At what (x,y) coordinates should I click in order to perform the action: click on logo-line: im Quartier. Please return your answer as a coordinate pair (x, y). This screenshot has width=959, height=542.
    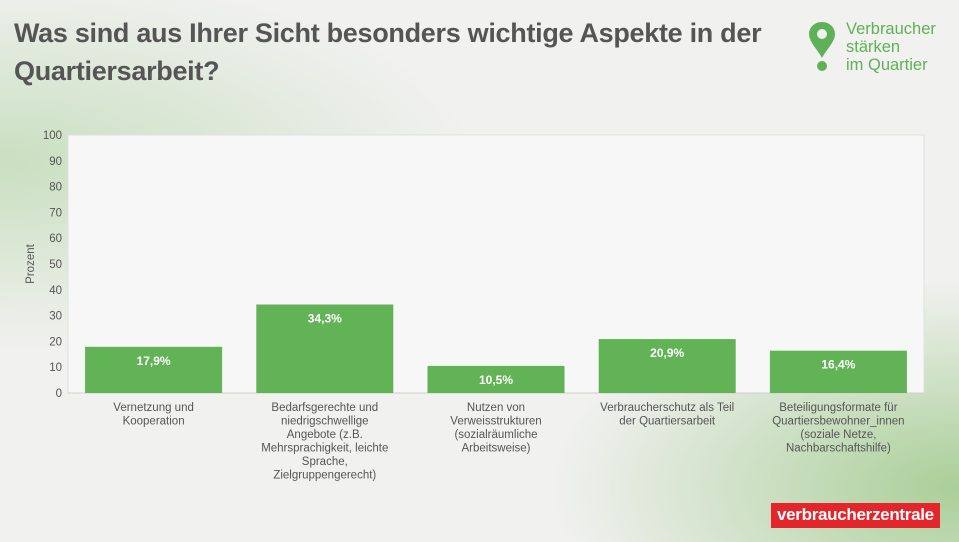
    Looking at the image, I should click on (887, 65).